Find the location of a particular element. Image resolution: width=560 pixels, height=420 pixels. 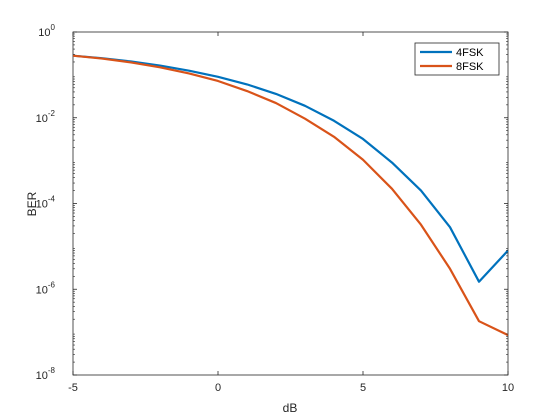

legend-label-4fsk: 4FSK is located at coordinates (470, 53).